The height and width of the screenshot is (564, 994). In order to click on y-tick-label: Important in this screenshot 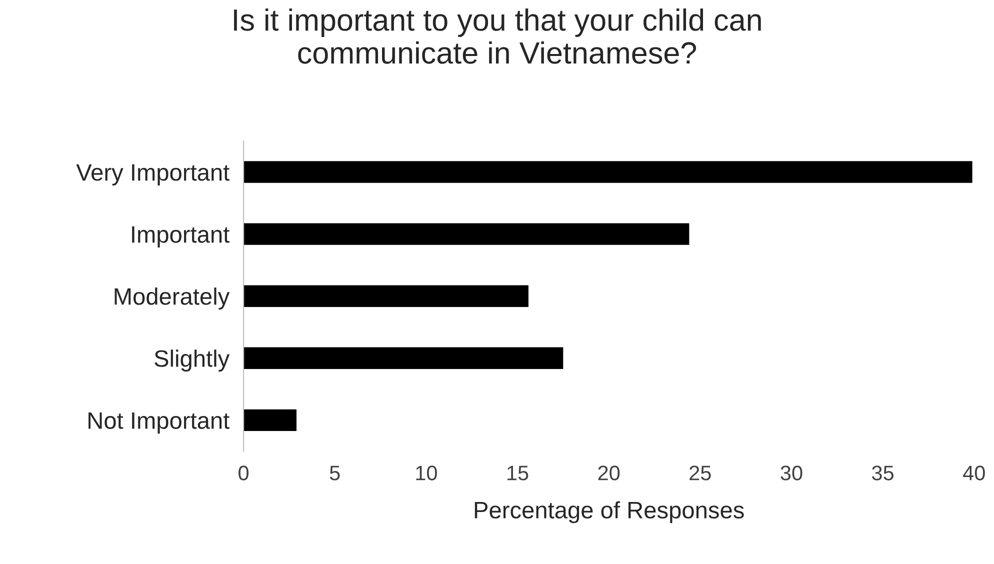, I will do `click(181, 237)`.